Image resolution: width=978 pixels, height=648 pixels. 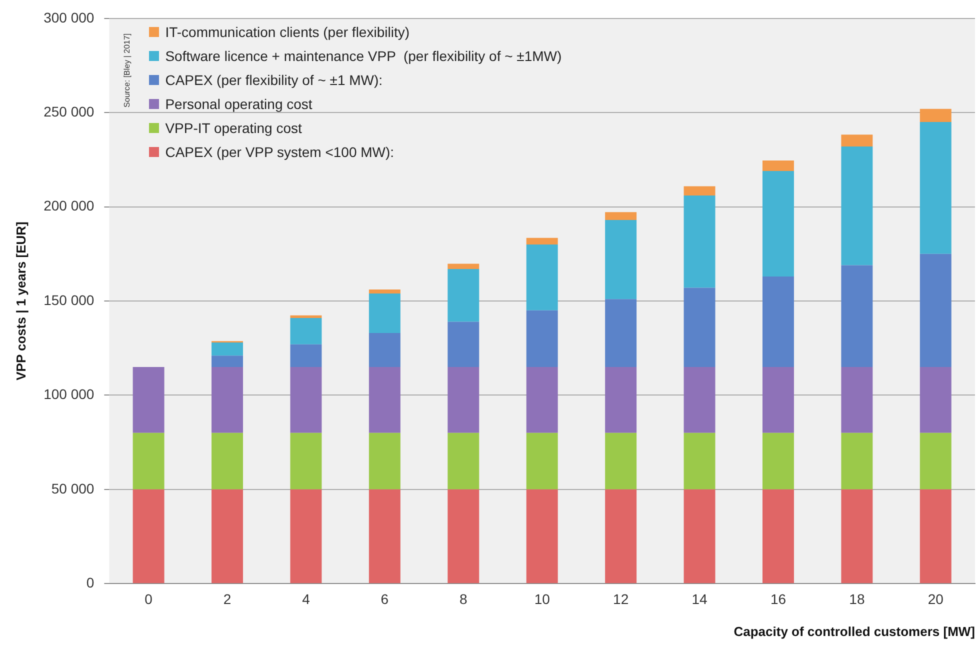 I want to click on x-tick-label: 16, so click(x=778, y=598).